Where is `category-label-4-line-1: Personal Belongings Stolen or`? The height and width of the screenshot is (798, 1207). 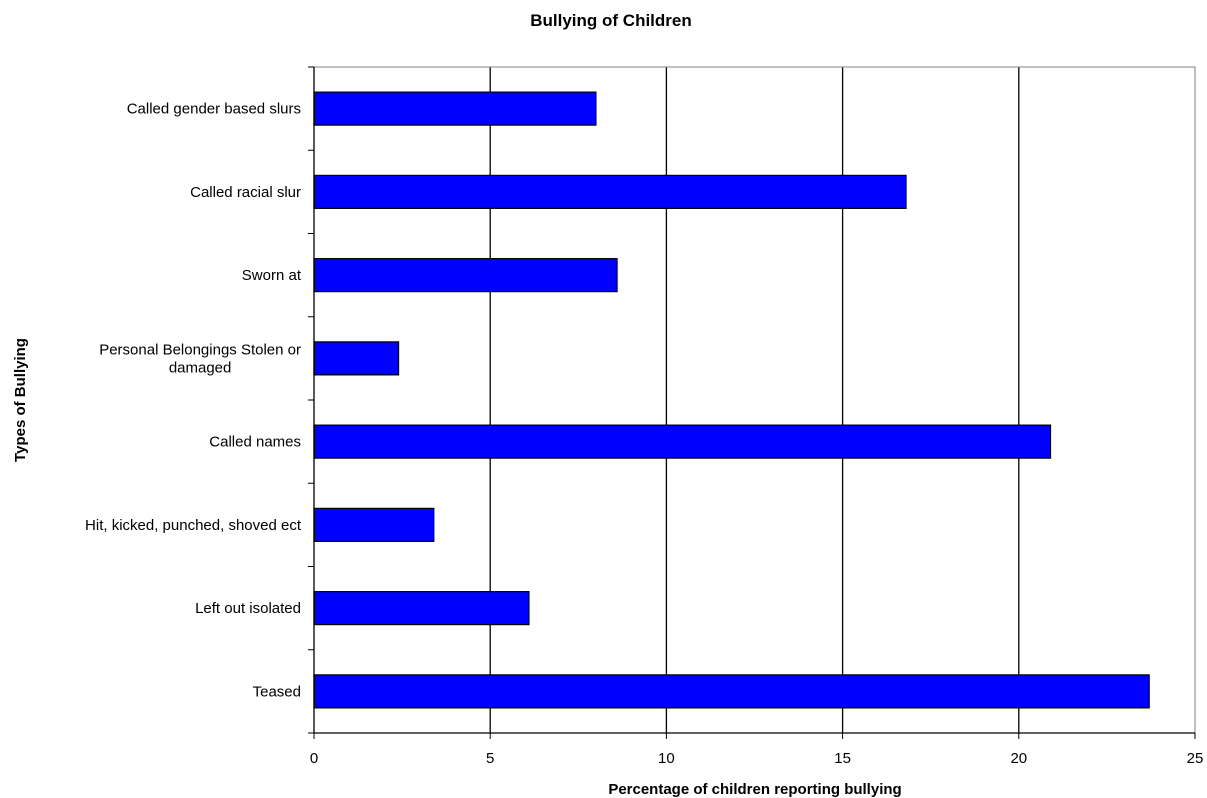
category-label-4-line-1: Personal Belongings Stolen or is located at coordinates (200, 349).